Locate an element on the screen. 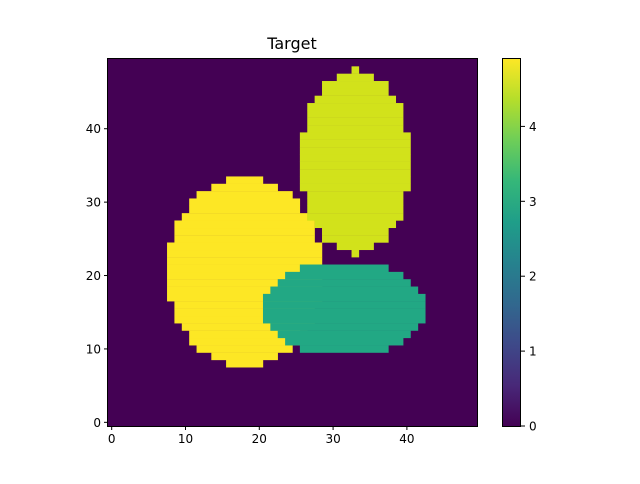  chart-title: Target is located at coordinates (291, 43).